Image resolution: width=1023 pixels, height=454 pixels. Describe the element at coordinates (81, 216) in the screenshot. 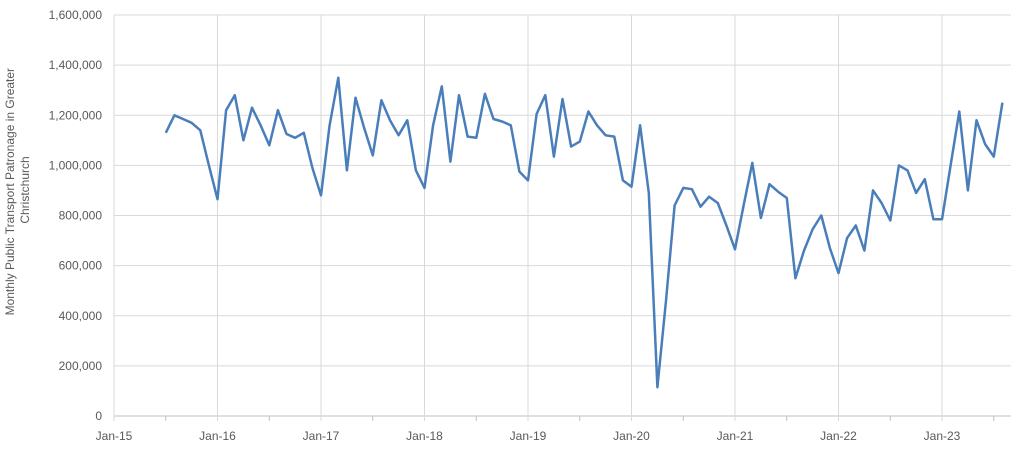

I see `y-tick-label: 800,000` at that location.